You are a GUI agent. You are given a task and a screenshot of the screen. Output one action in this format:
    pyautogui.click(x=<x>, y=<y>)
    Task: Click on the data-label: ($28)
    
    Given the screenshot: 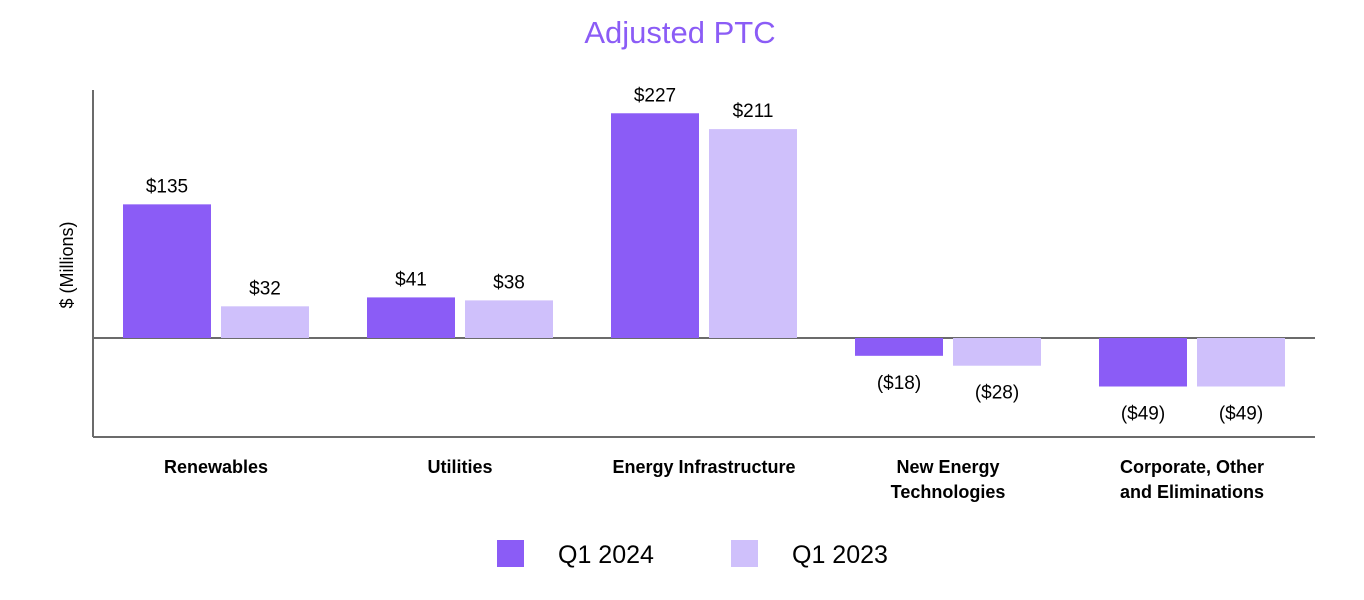 What is the action you would take?
    pyautogui.click(x=997, y=393)
    